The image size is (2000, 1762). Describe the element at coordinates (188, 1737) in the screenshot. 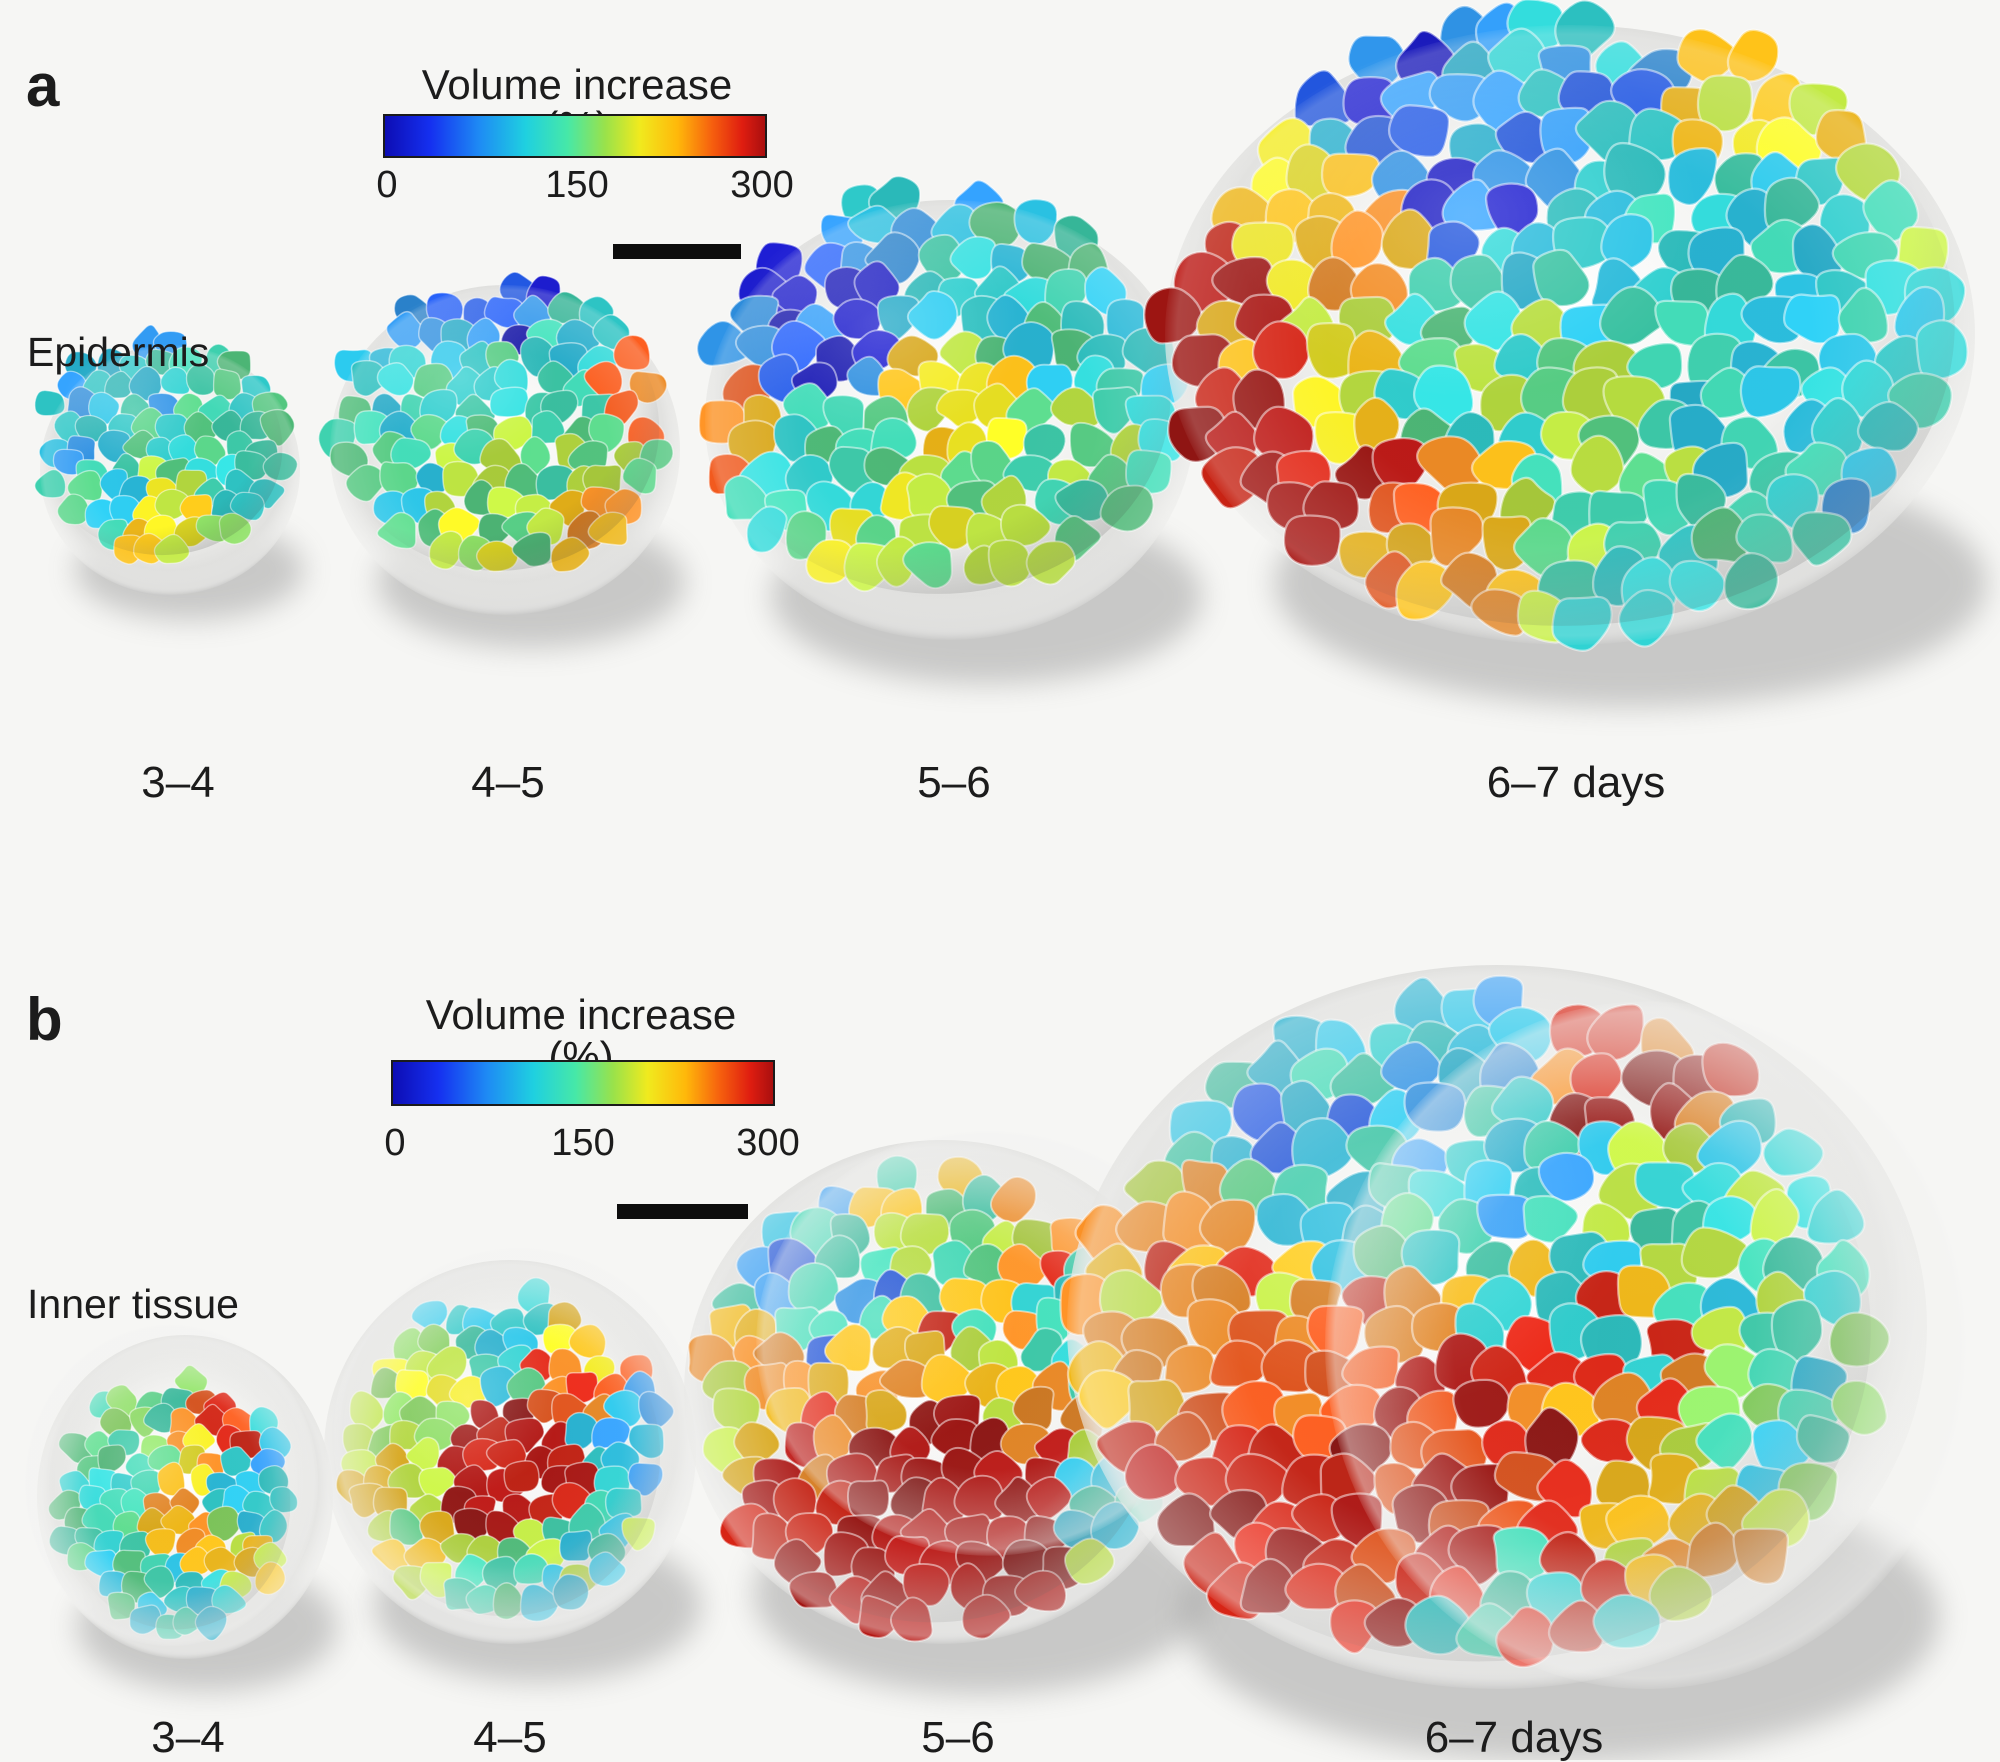

I see `timepoint-b-1: 3–4` at that location.